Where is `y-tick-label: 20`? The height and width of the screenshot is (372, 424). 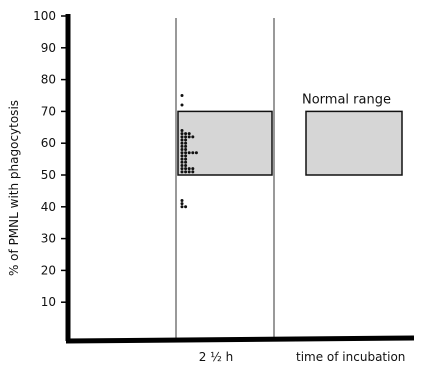 y-tick-label: 20 is located at coordinates (48, 270).